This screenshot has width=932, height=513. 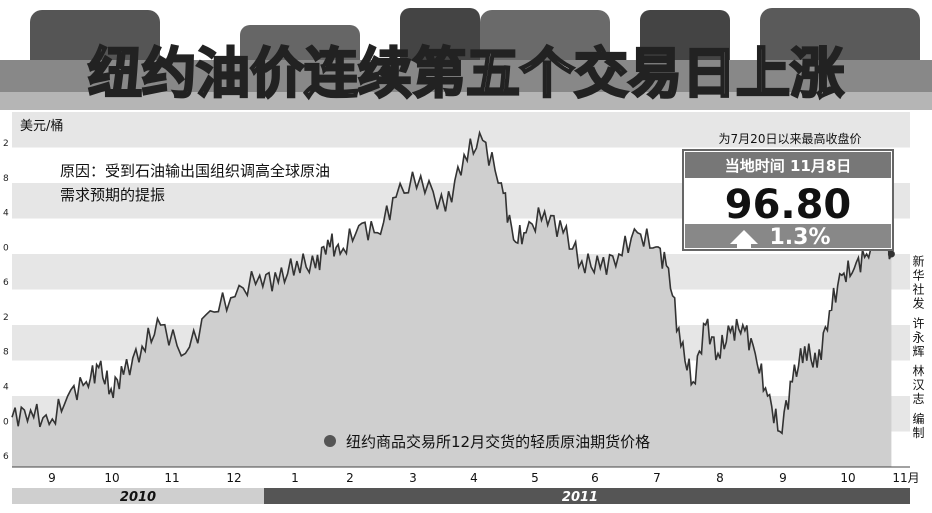 What do you see at coordinates (461, 130) in the screenshot?
I see `background-band` at bounding box center [461, 130].